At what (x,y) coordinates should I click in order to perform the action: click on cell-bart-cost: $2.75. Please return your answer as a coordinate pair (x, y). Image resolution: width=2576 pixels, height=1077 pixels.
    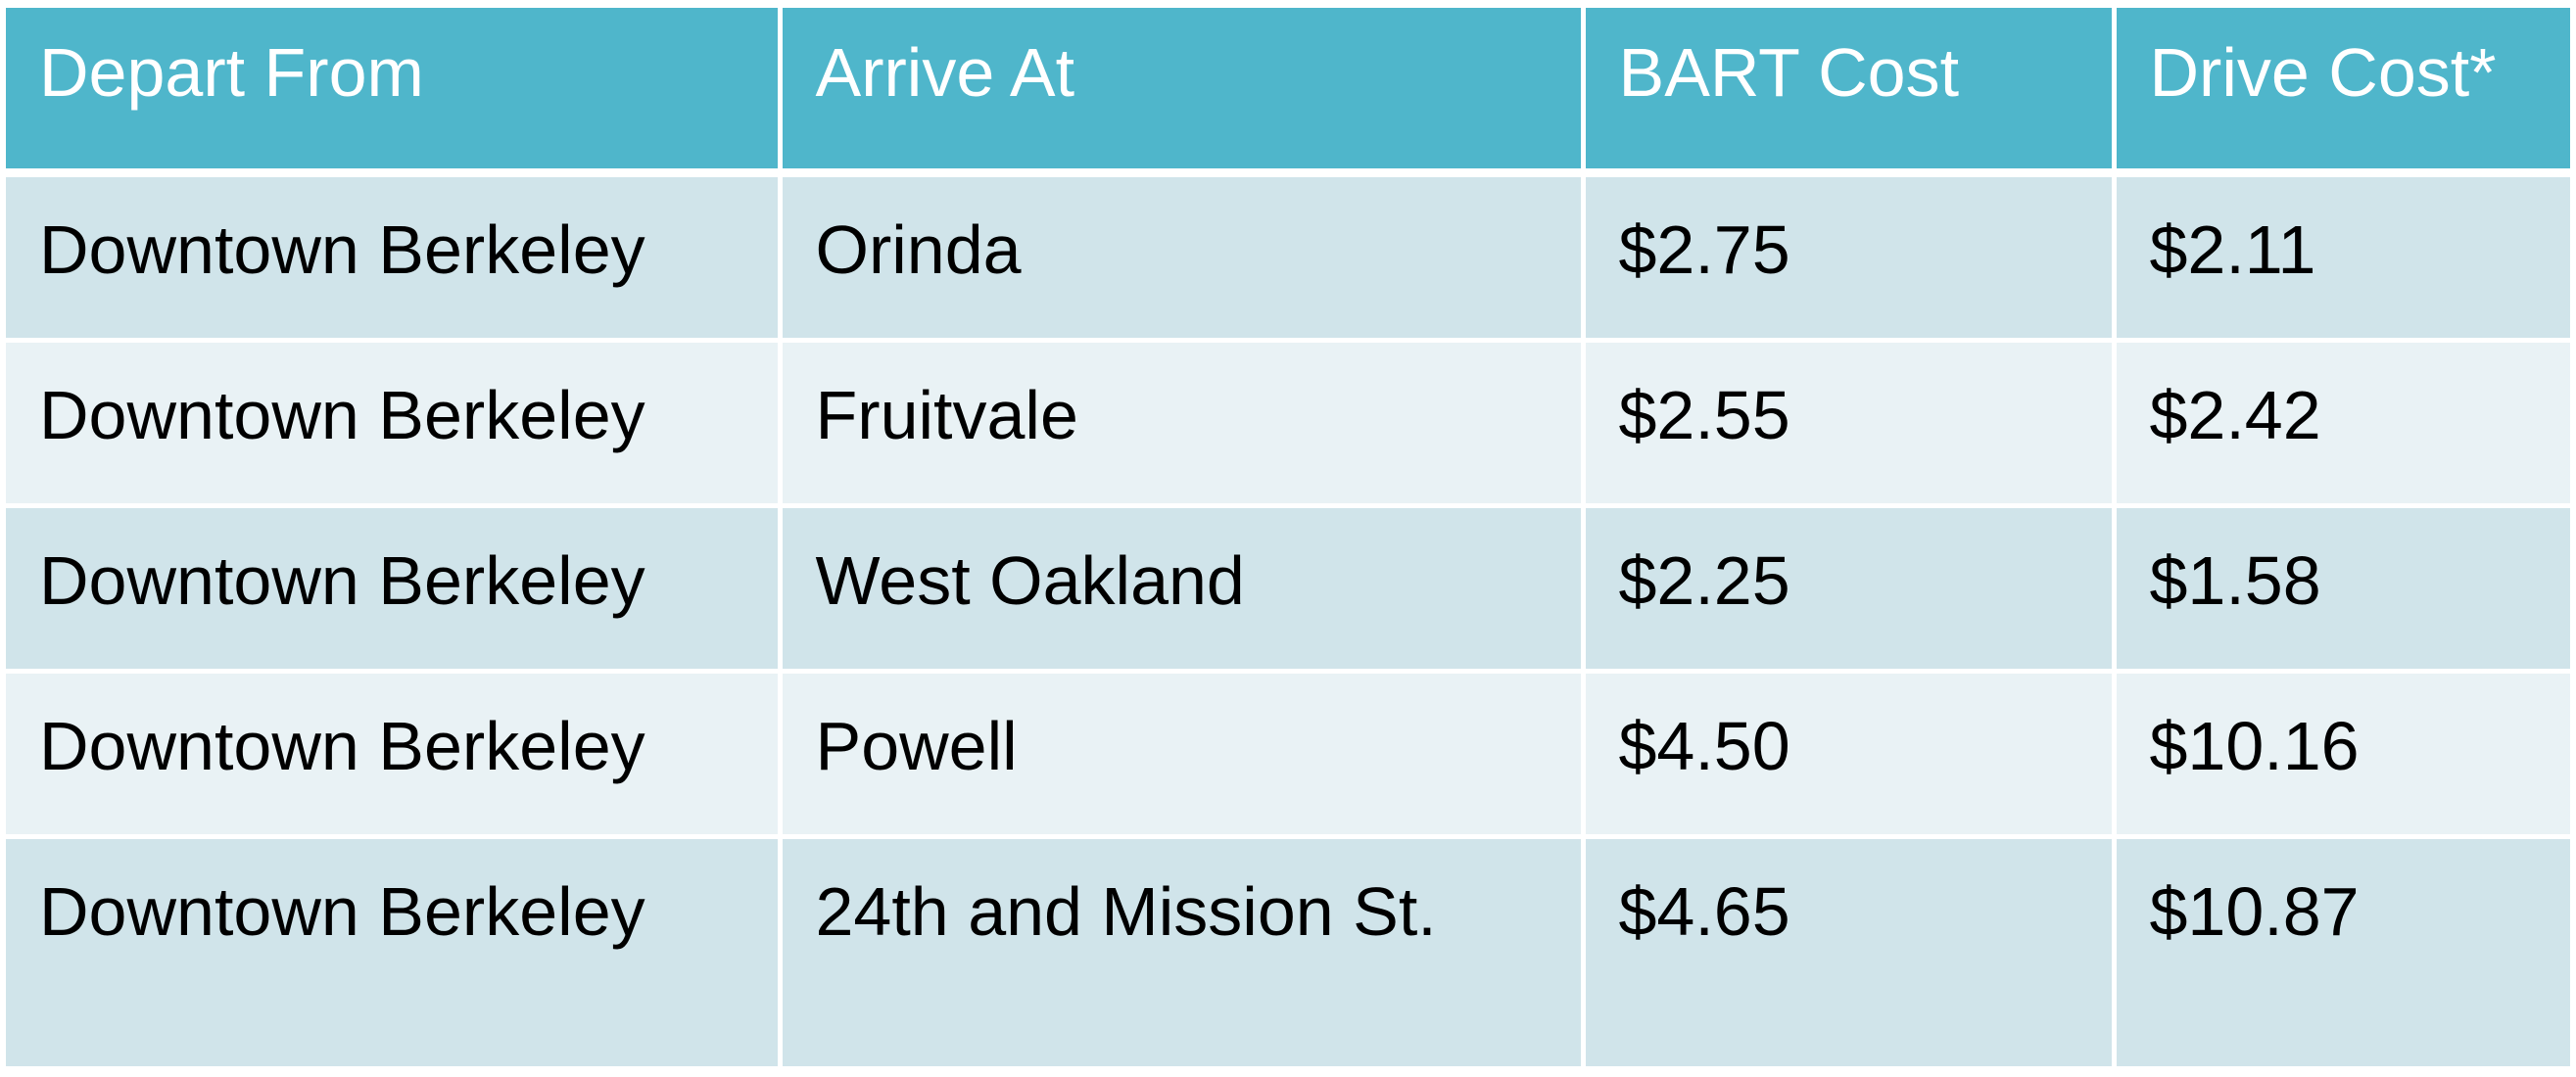
    Looking at the image, I should click on (1850, 257).